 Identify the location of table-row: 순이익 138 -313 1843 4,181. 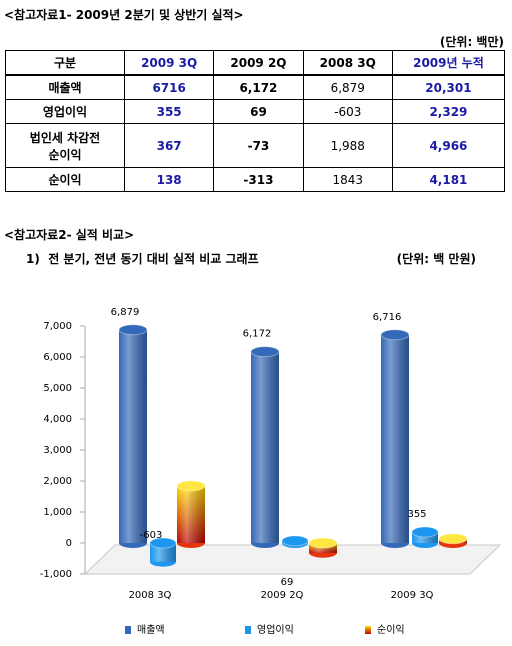
(255, 179).